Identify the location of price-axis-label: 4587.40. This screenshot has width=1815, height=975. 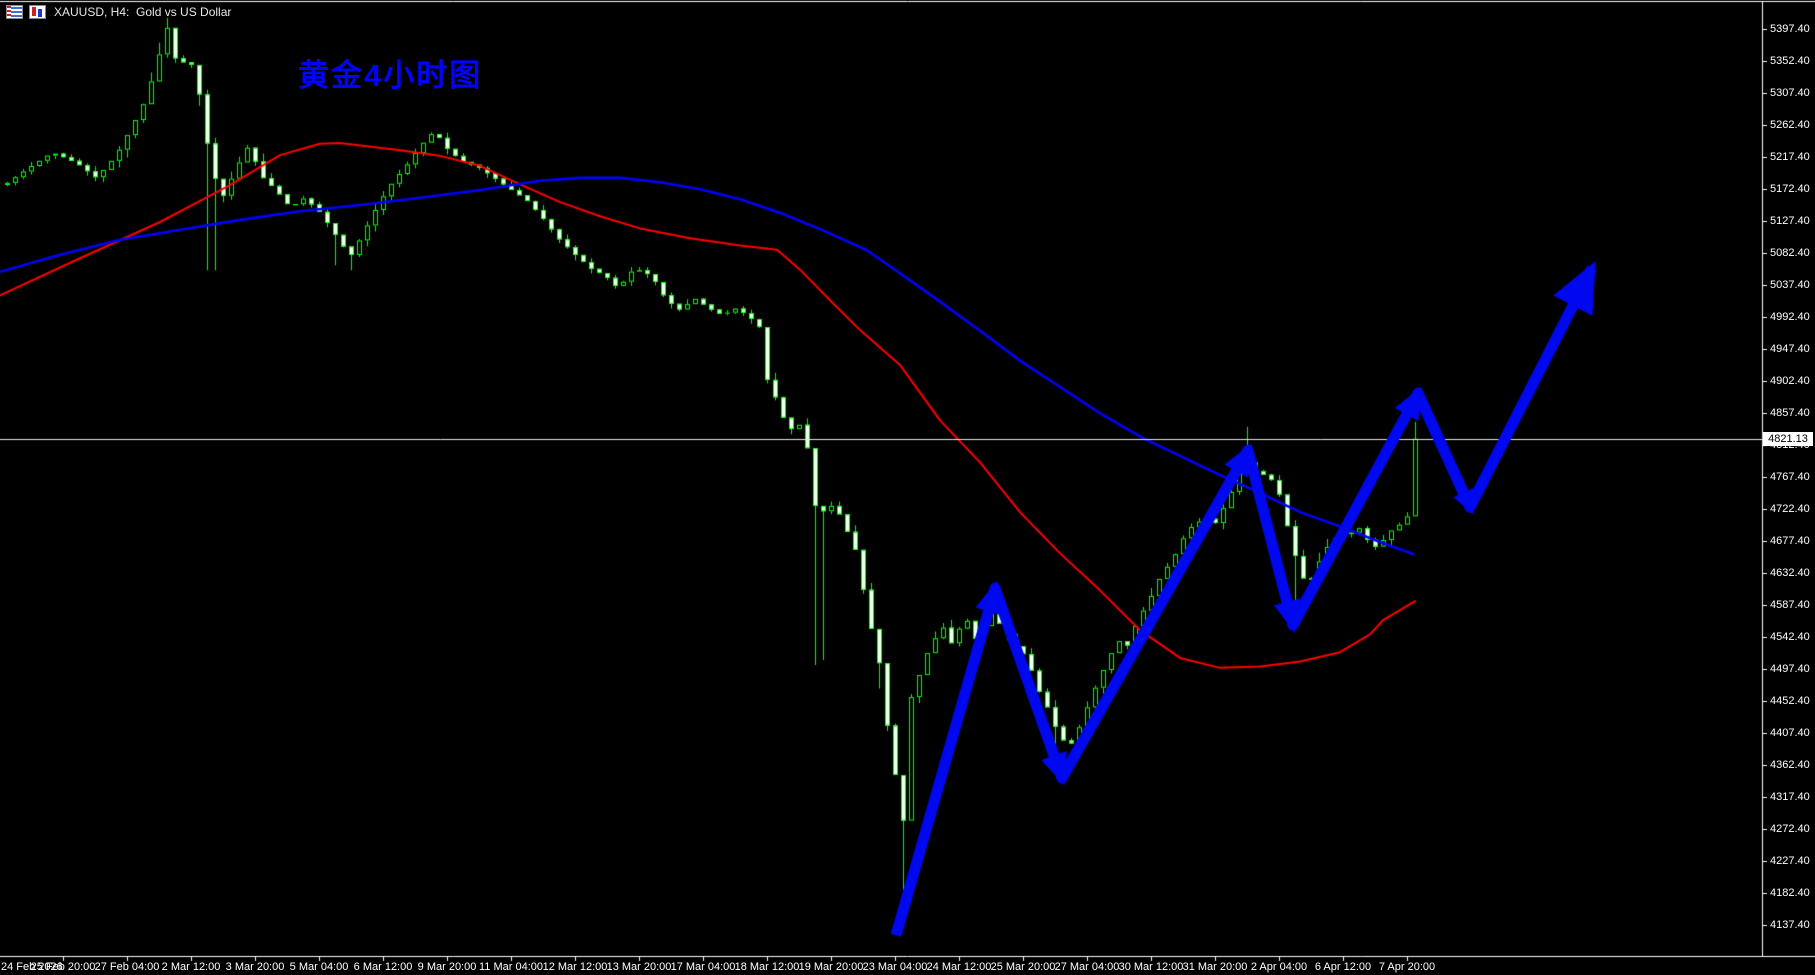
(1790, 604).